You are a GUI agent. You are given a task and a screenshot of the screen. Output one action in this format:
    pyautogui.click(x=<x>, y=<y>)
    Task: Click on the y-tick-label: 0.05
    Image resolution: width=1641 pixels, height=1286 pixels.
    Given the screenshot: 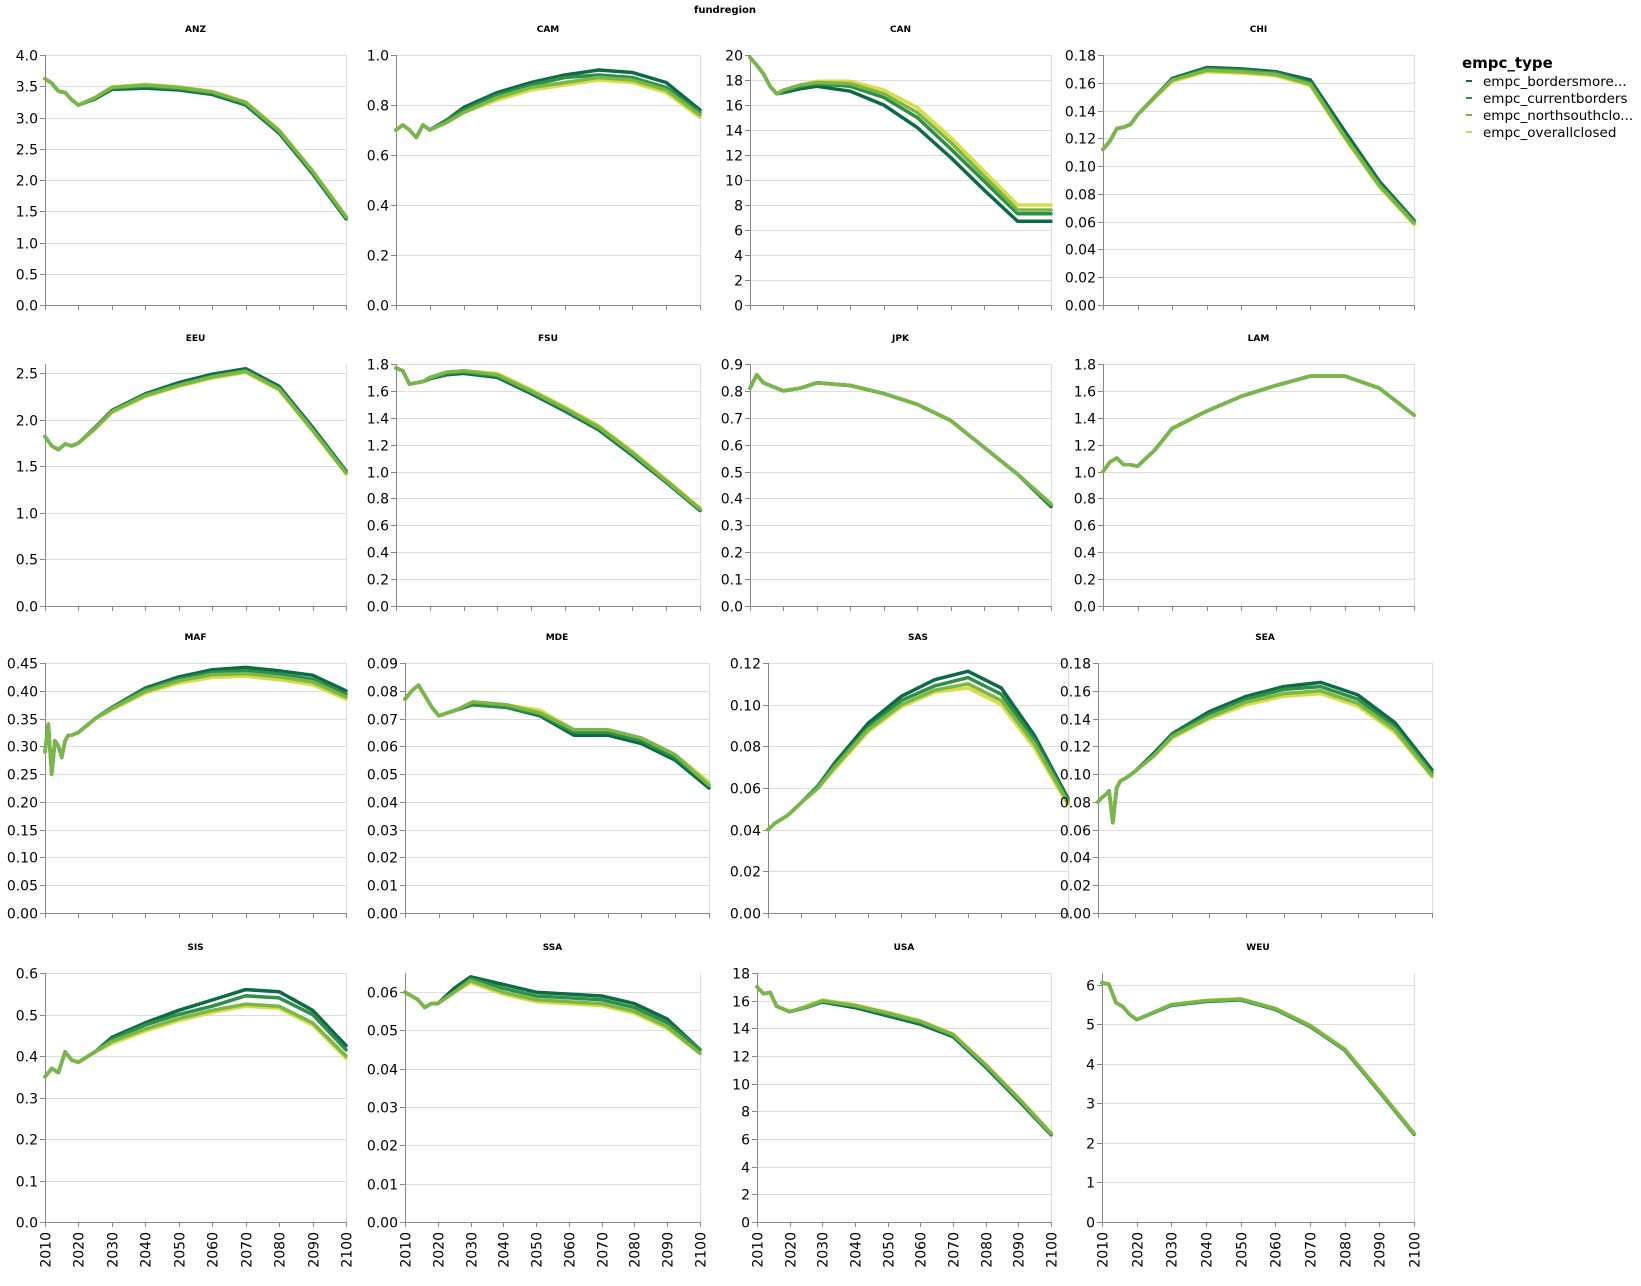 What is the action you would take?
    pyautogui.click(x=22, y=887)
    